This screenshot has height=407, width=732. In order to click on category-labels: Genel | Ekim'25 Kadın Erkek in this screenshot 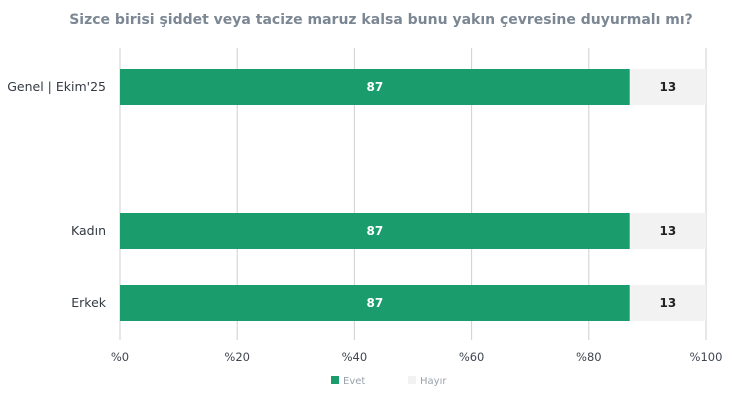, I will do `click(57, 194)`.